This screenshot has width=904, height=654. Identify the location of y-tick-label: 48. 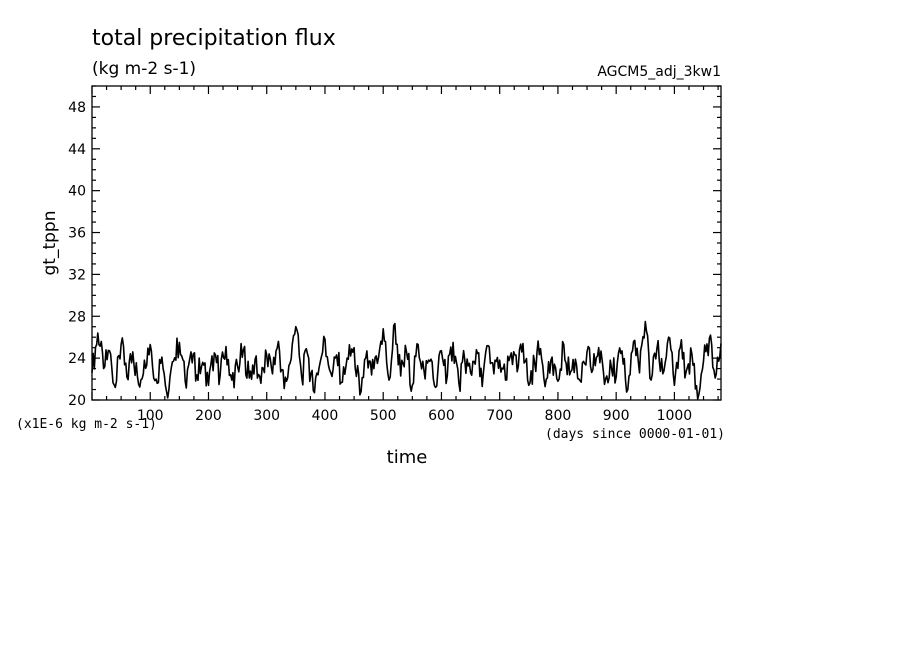
(77, 108).